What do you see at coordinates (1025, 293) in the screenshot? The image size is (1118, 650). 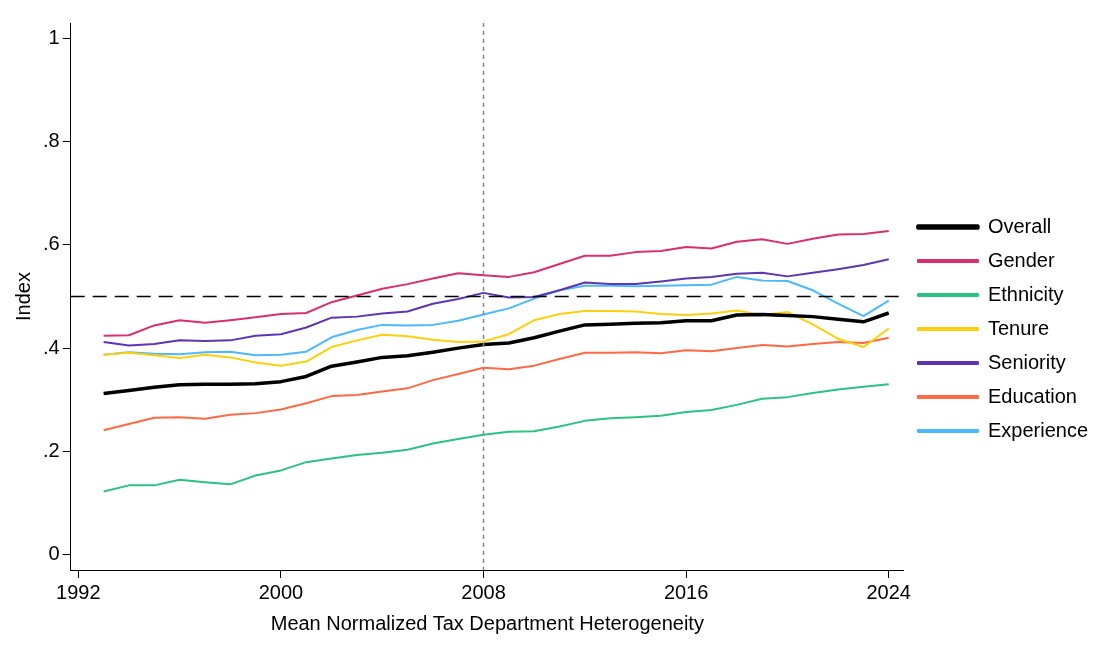 I see `legend-label: Ethnicity` at bounding box center [1025, 293].